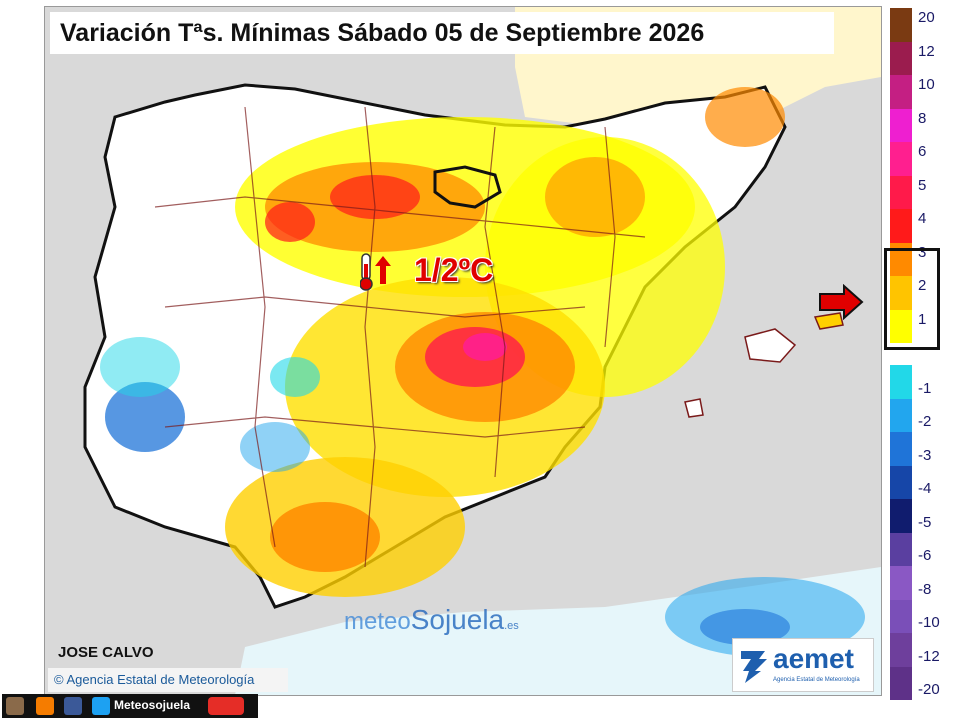 The image size is (960, 720). I want to click on twitter-icon, so click(101, 706).